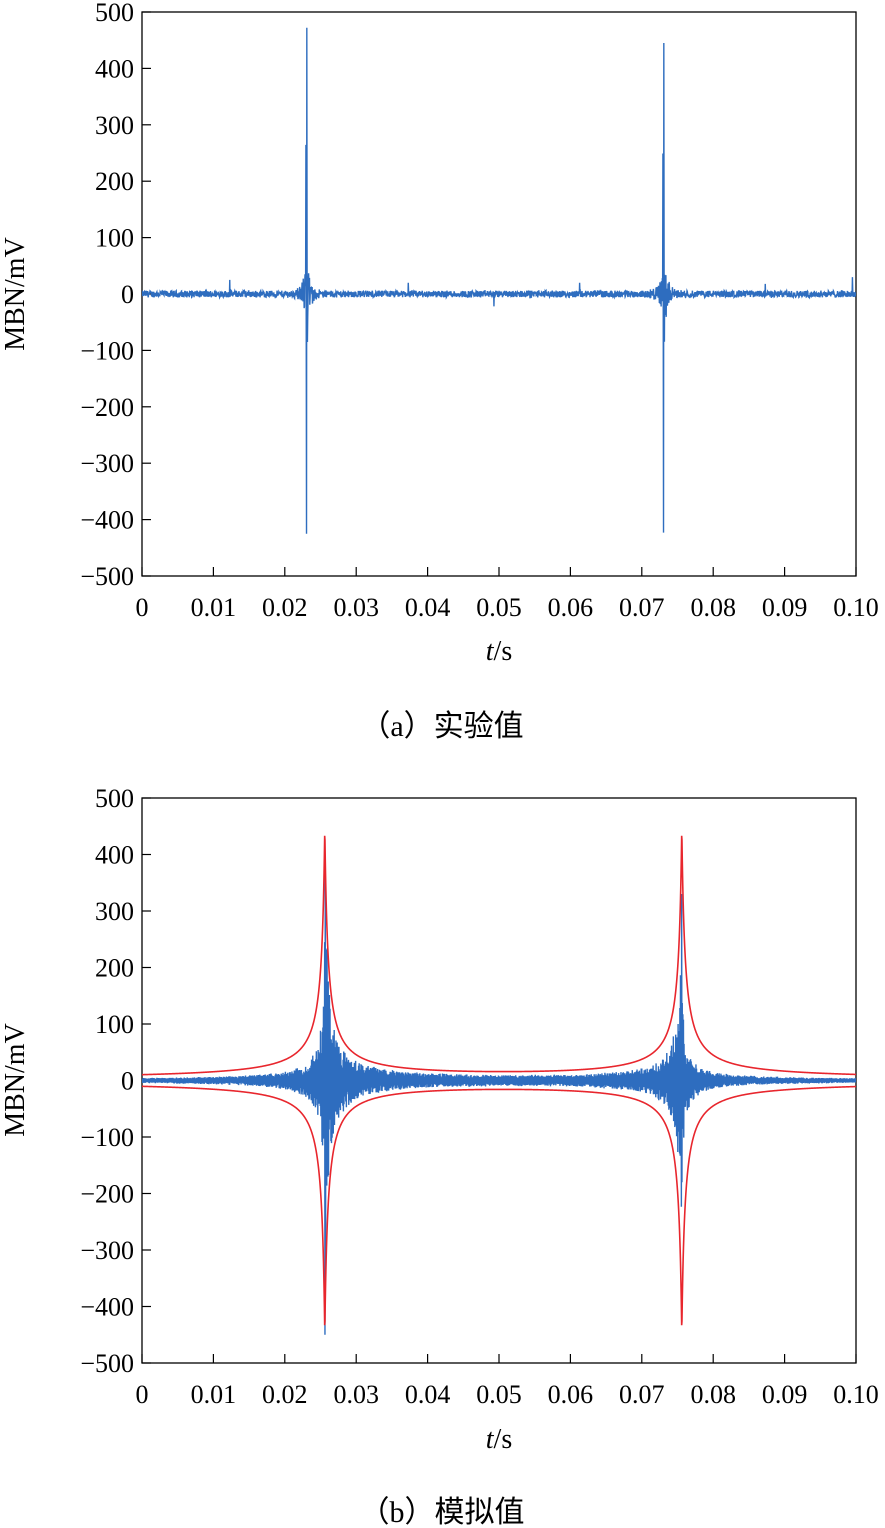  What do you see at coordinates (499, 1205) in the screenshot?
I see `envelope-line-min` at bounding box center [499, 1205].